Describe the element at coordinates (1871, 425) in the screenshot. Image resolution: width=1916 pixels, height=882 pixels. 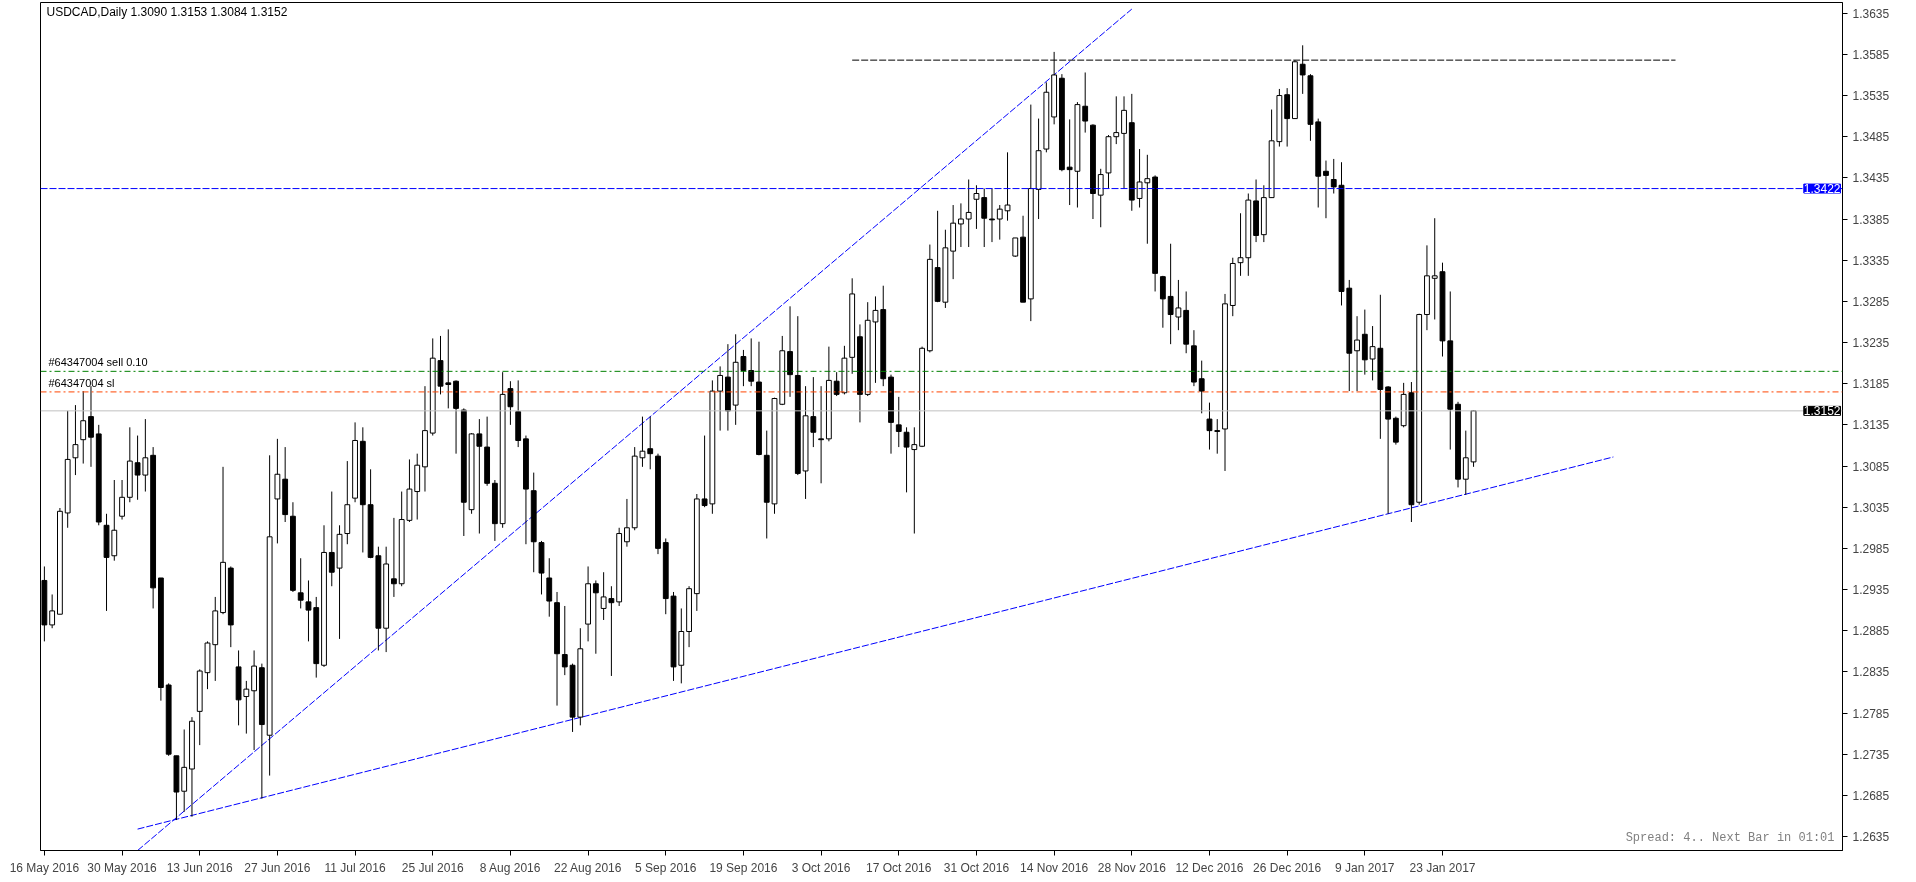
I see `y-tick-label: 1.3135` at that location.